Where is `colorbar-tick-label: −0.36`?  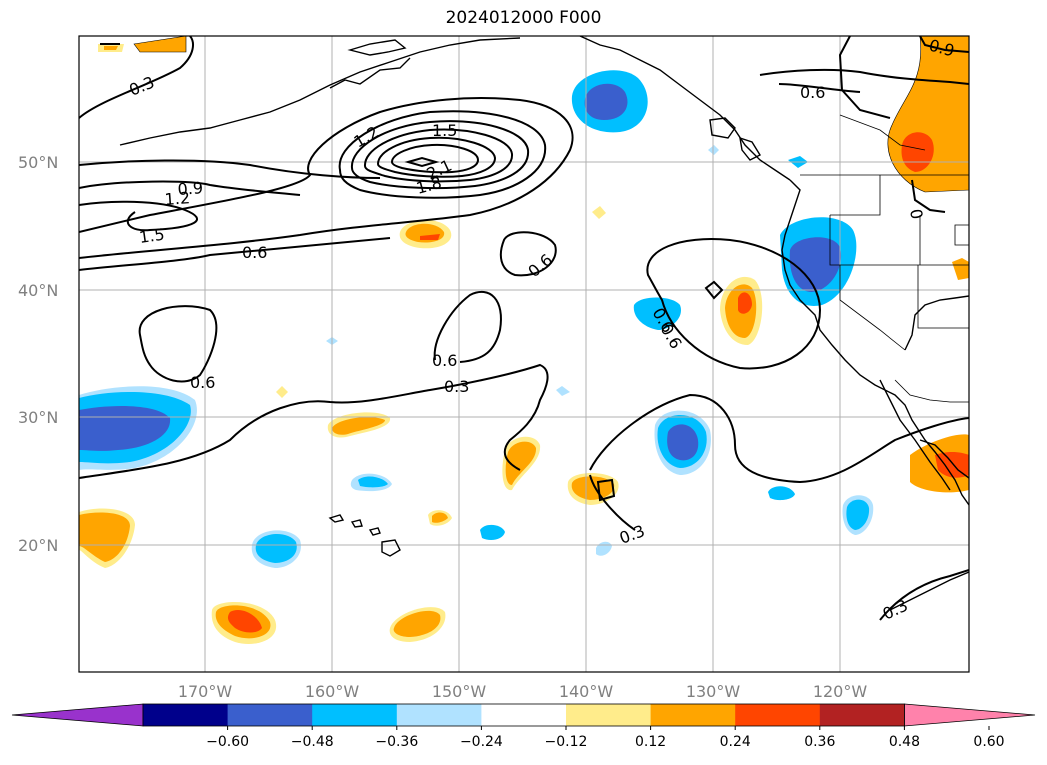 colorbar-tick-label: −0.36 is located at coordinates (396, 742).